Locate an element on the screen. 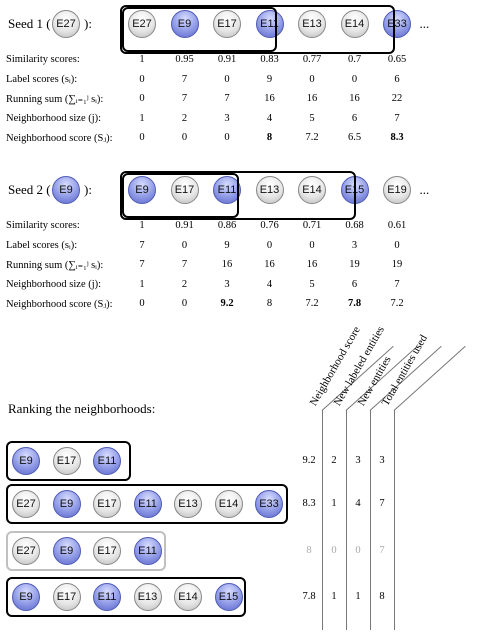 The width and height of the screenshot is (480, 640). seed2-cell-2-1: 7 is located at coordinates (184, 264).